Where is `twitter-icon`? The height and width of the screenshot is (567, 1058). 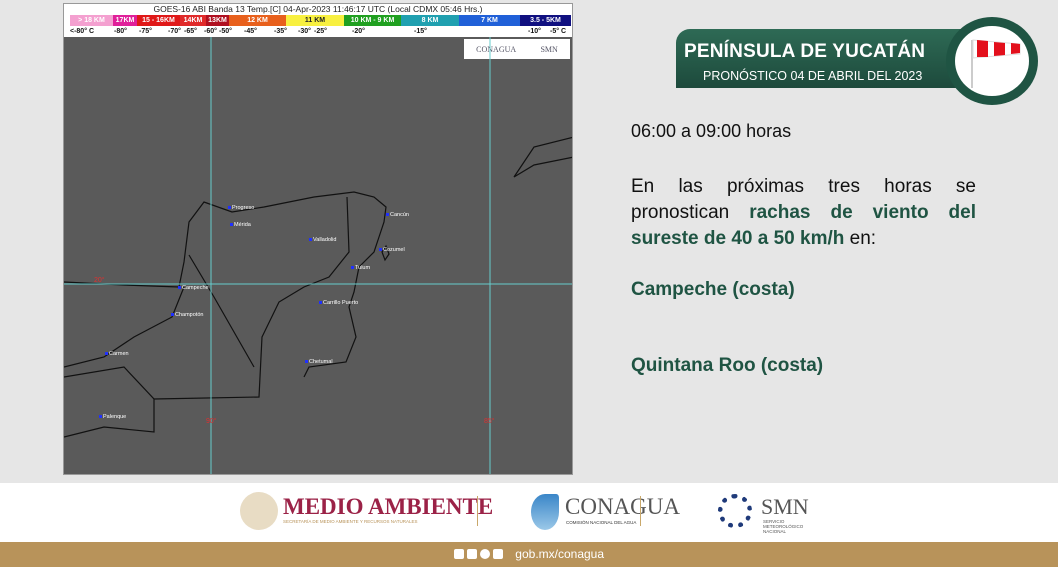
twitter-icon is located at coordinates (471, 554).